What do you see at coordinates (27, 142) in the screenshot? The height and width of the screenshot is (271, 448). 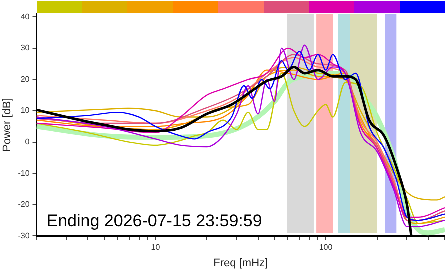 I see `y-tick-label: 0` at bounding box center [27, 142].